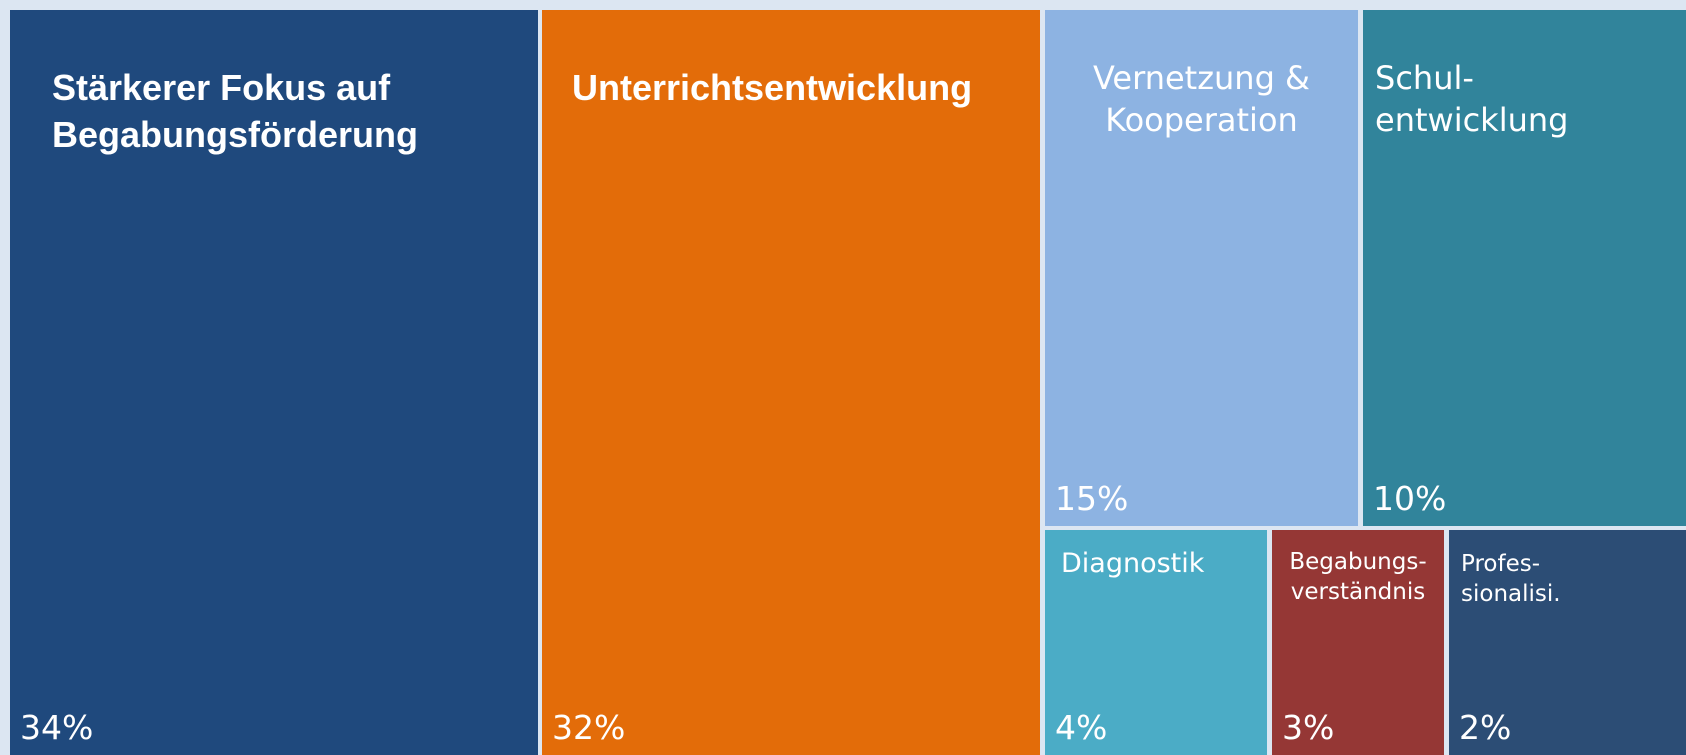 The image size is (1686, 755). Describe the element at coordinates (1358, 642) in the screenshot. I see `tile: Begabungs- verständnis 3%` at that location.